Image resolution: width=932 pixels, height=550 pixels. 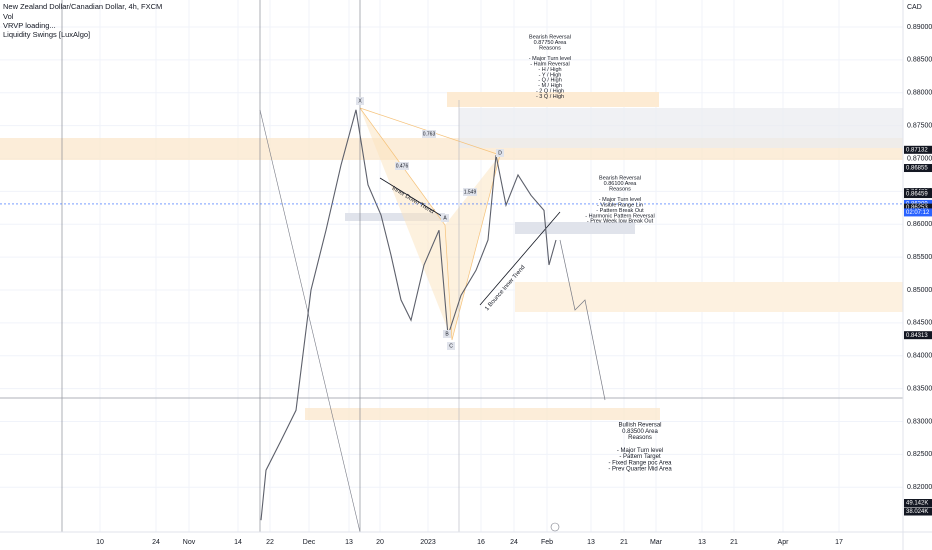 I want to click on ratio: 1.549, so click(x=470, y=192).